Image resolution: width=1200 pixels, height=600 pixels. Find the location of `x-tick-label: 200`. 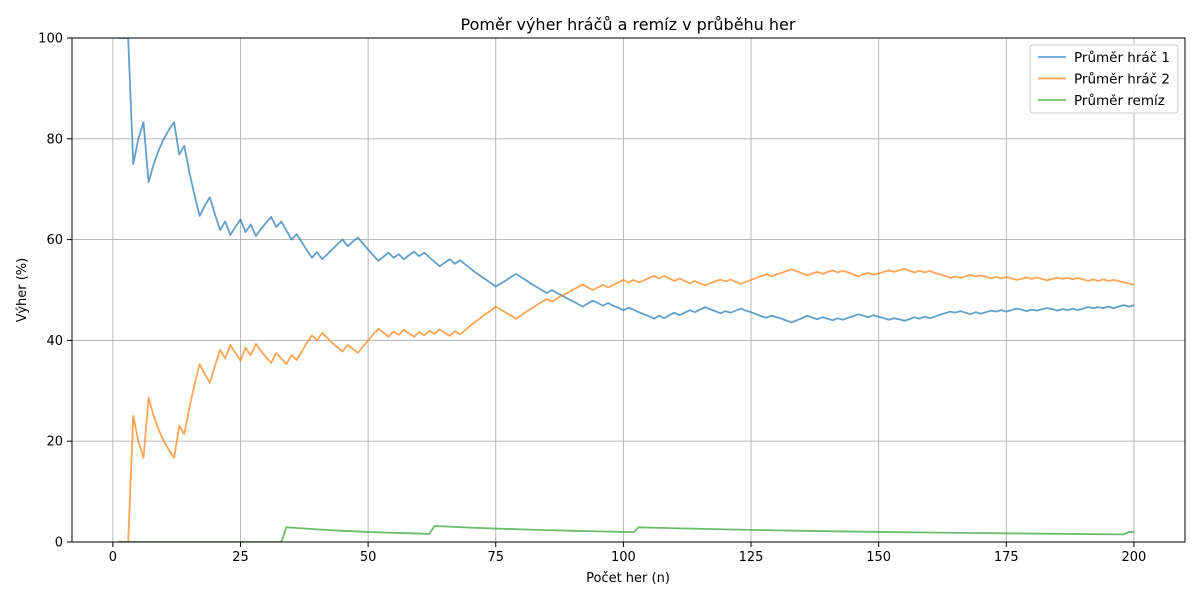

x-tick-label: 200 is located at coordinates (1134, 557).